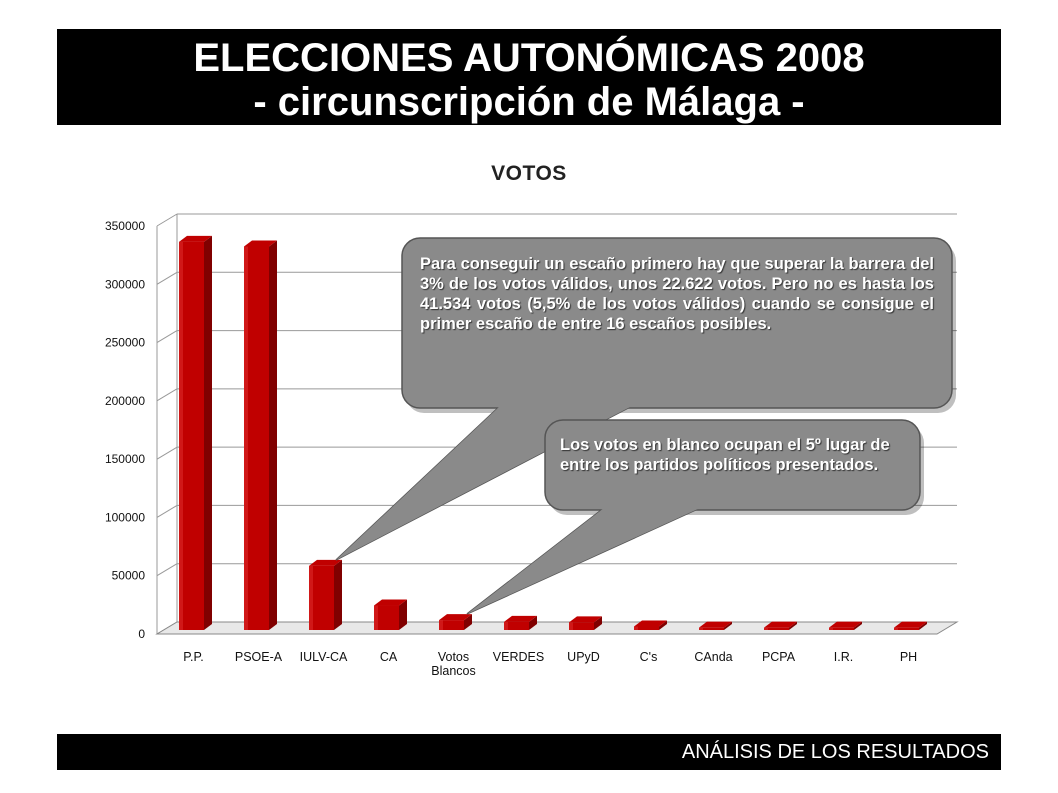  Describe the element at coordinates (129, 576) in the screenshot. I see `y-tick-label: 50000` at that location.